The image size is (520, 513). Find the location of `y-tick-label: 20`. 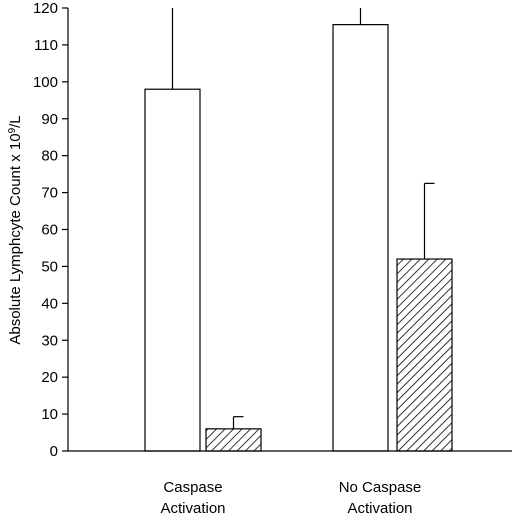

y-tick-label: 20 is located at coordinates (49, 377).